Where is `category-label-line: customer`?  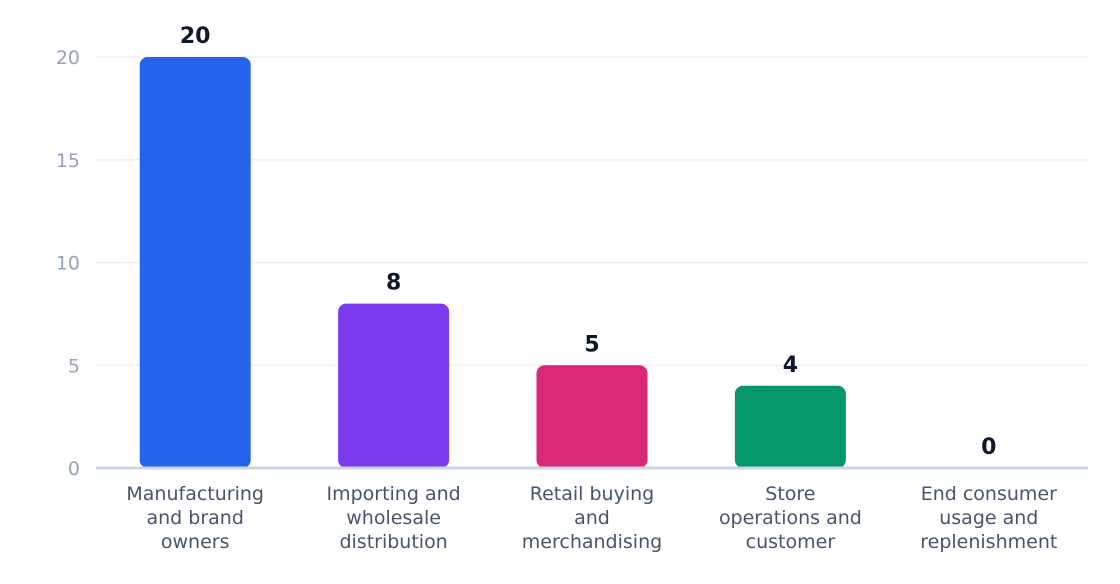 category-label-line: customer is located at coordinates (791, 542).